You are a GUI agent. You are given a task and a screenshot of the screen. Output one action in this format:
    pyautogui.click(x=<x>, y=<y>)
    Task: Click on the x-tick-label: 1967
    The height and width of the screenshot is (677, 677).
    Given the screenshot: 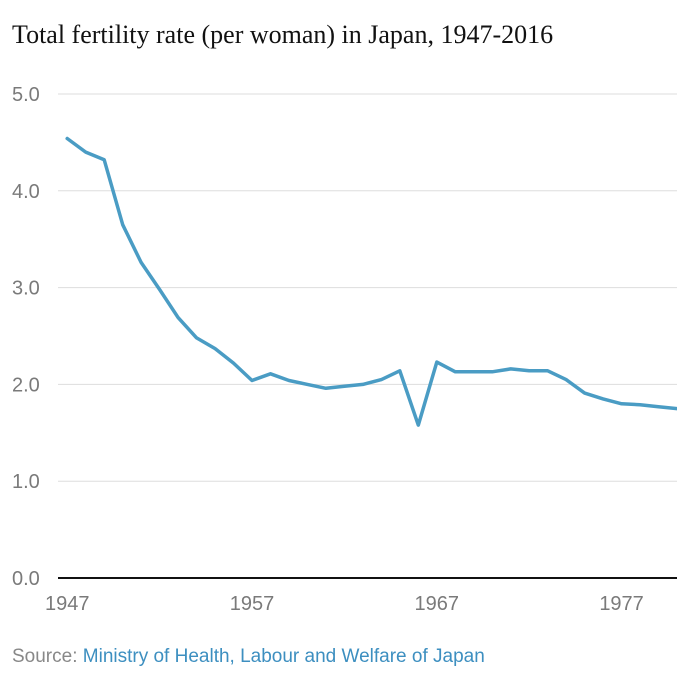 What is the action you would take?
    pyautogui.click(x=437, y=604)
    